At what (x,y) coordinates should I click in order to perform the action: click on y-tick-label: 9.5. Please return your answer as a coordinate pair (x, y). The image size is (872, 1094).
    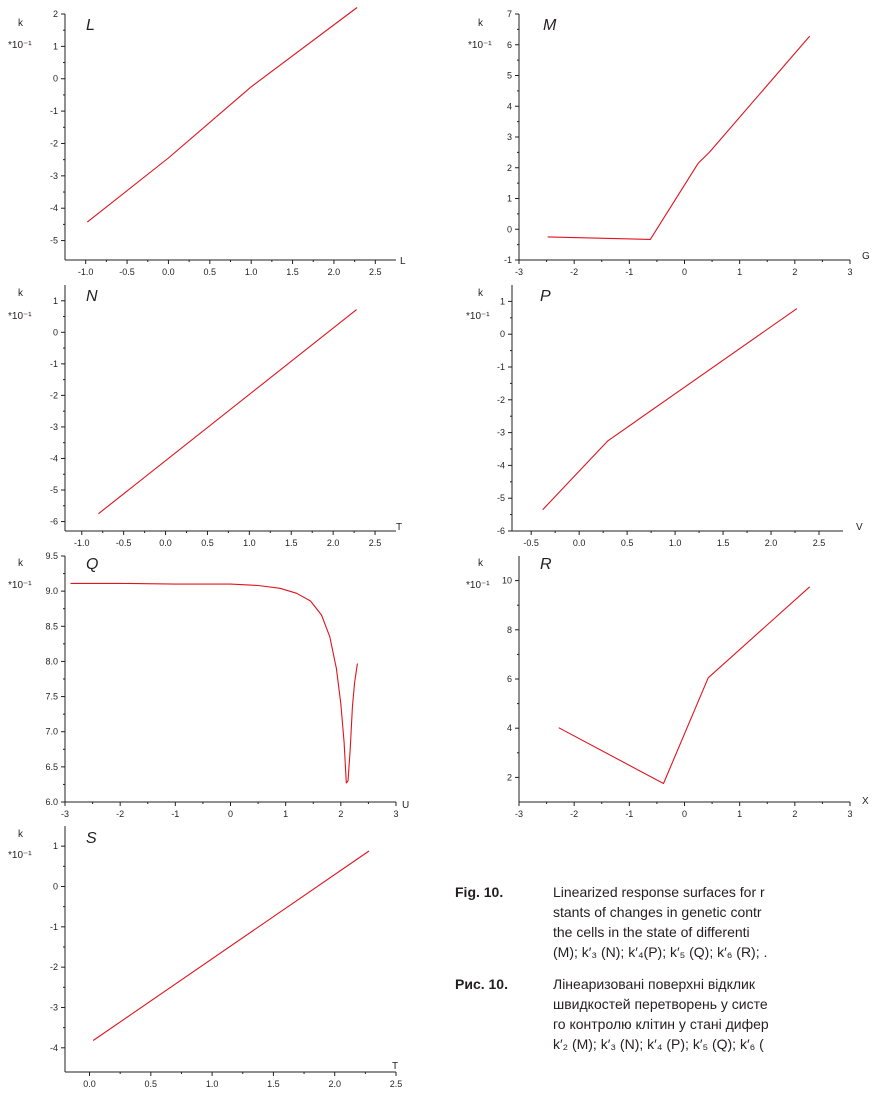
    Looking at the image, I should click on (51, 556).